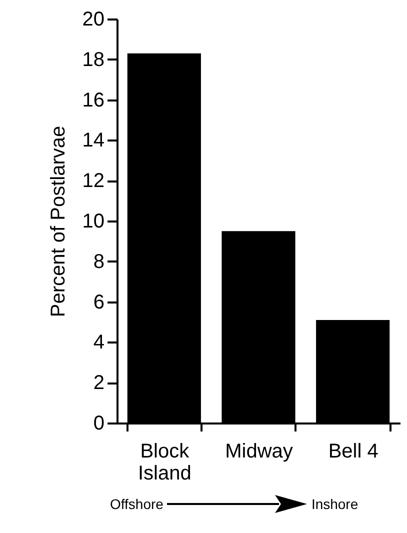  What do you see at coordinates (334, 504) in the screenshot?
I see `text: Inshore` at bounding box center [334, 504].